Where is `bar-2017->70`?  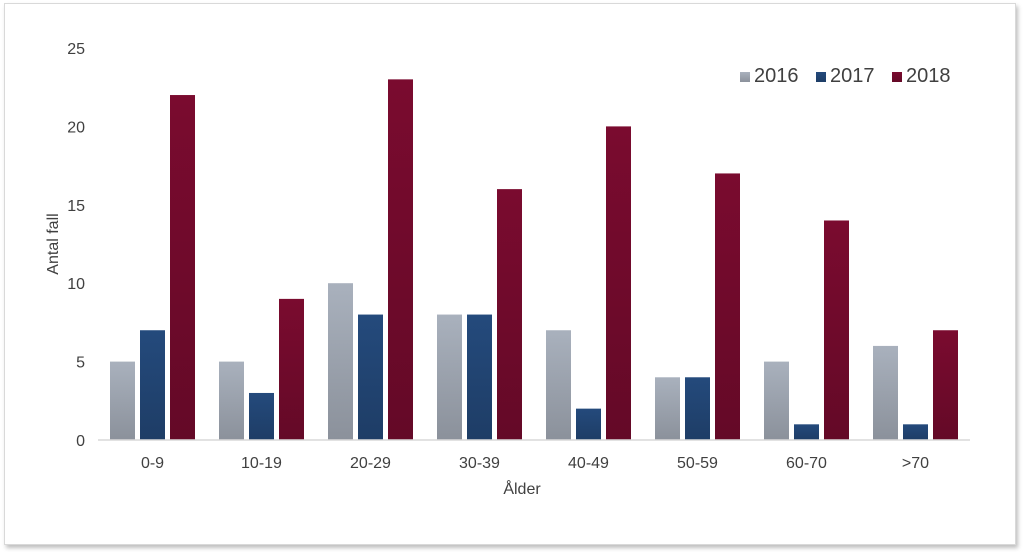
bar-2017->70 is located at coordinates (915, 432).